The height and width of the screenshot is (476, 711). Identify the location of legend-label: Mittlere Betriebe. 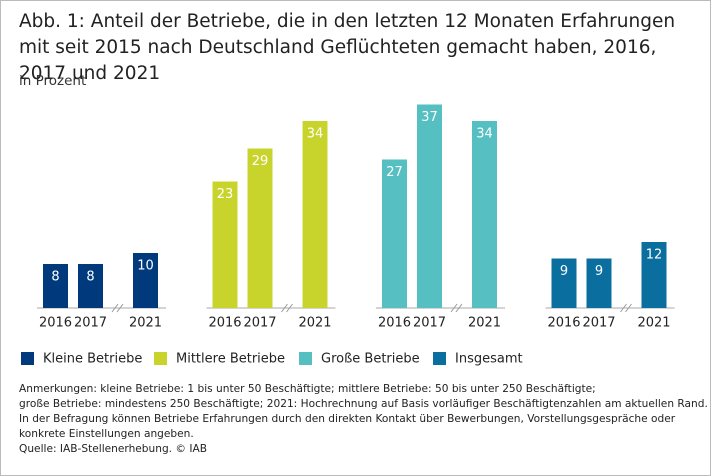
(230, 359).